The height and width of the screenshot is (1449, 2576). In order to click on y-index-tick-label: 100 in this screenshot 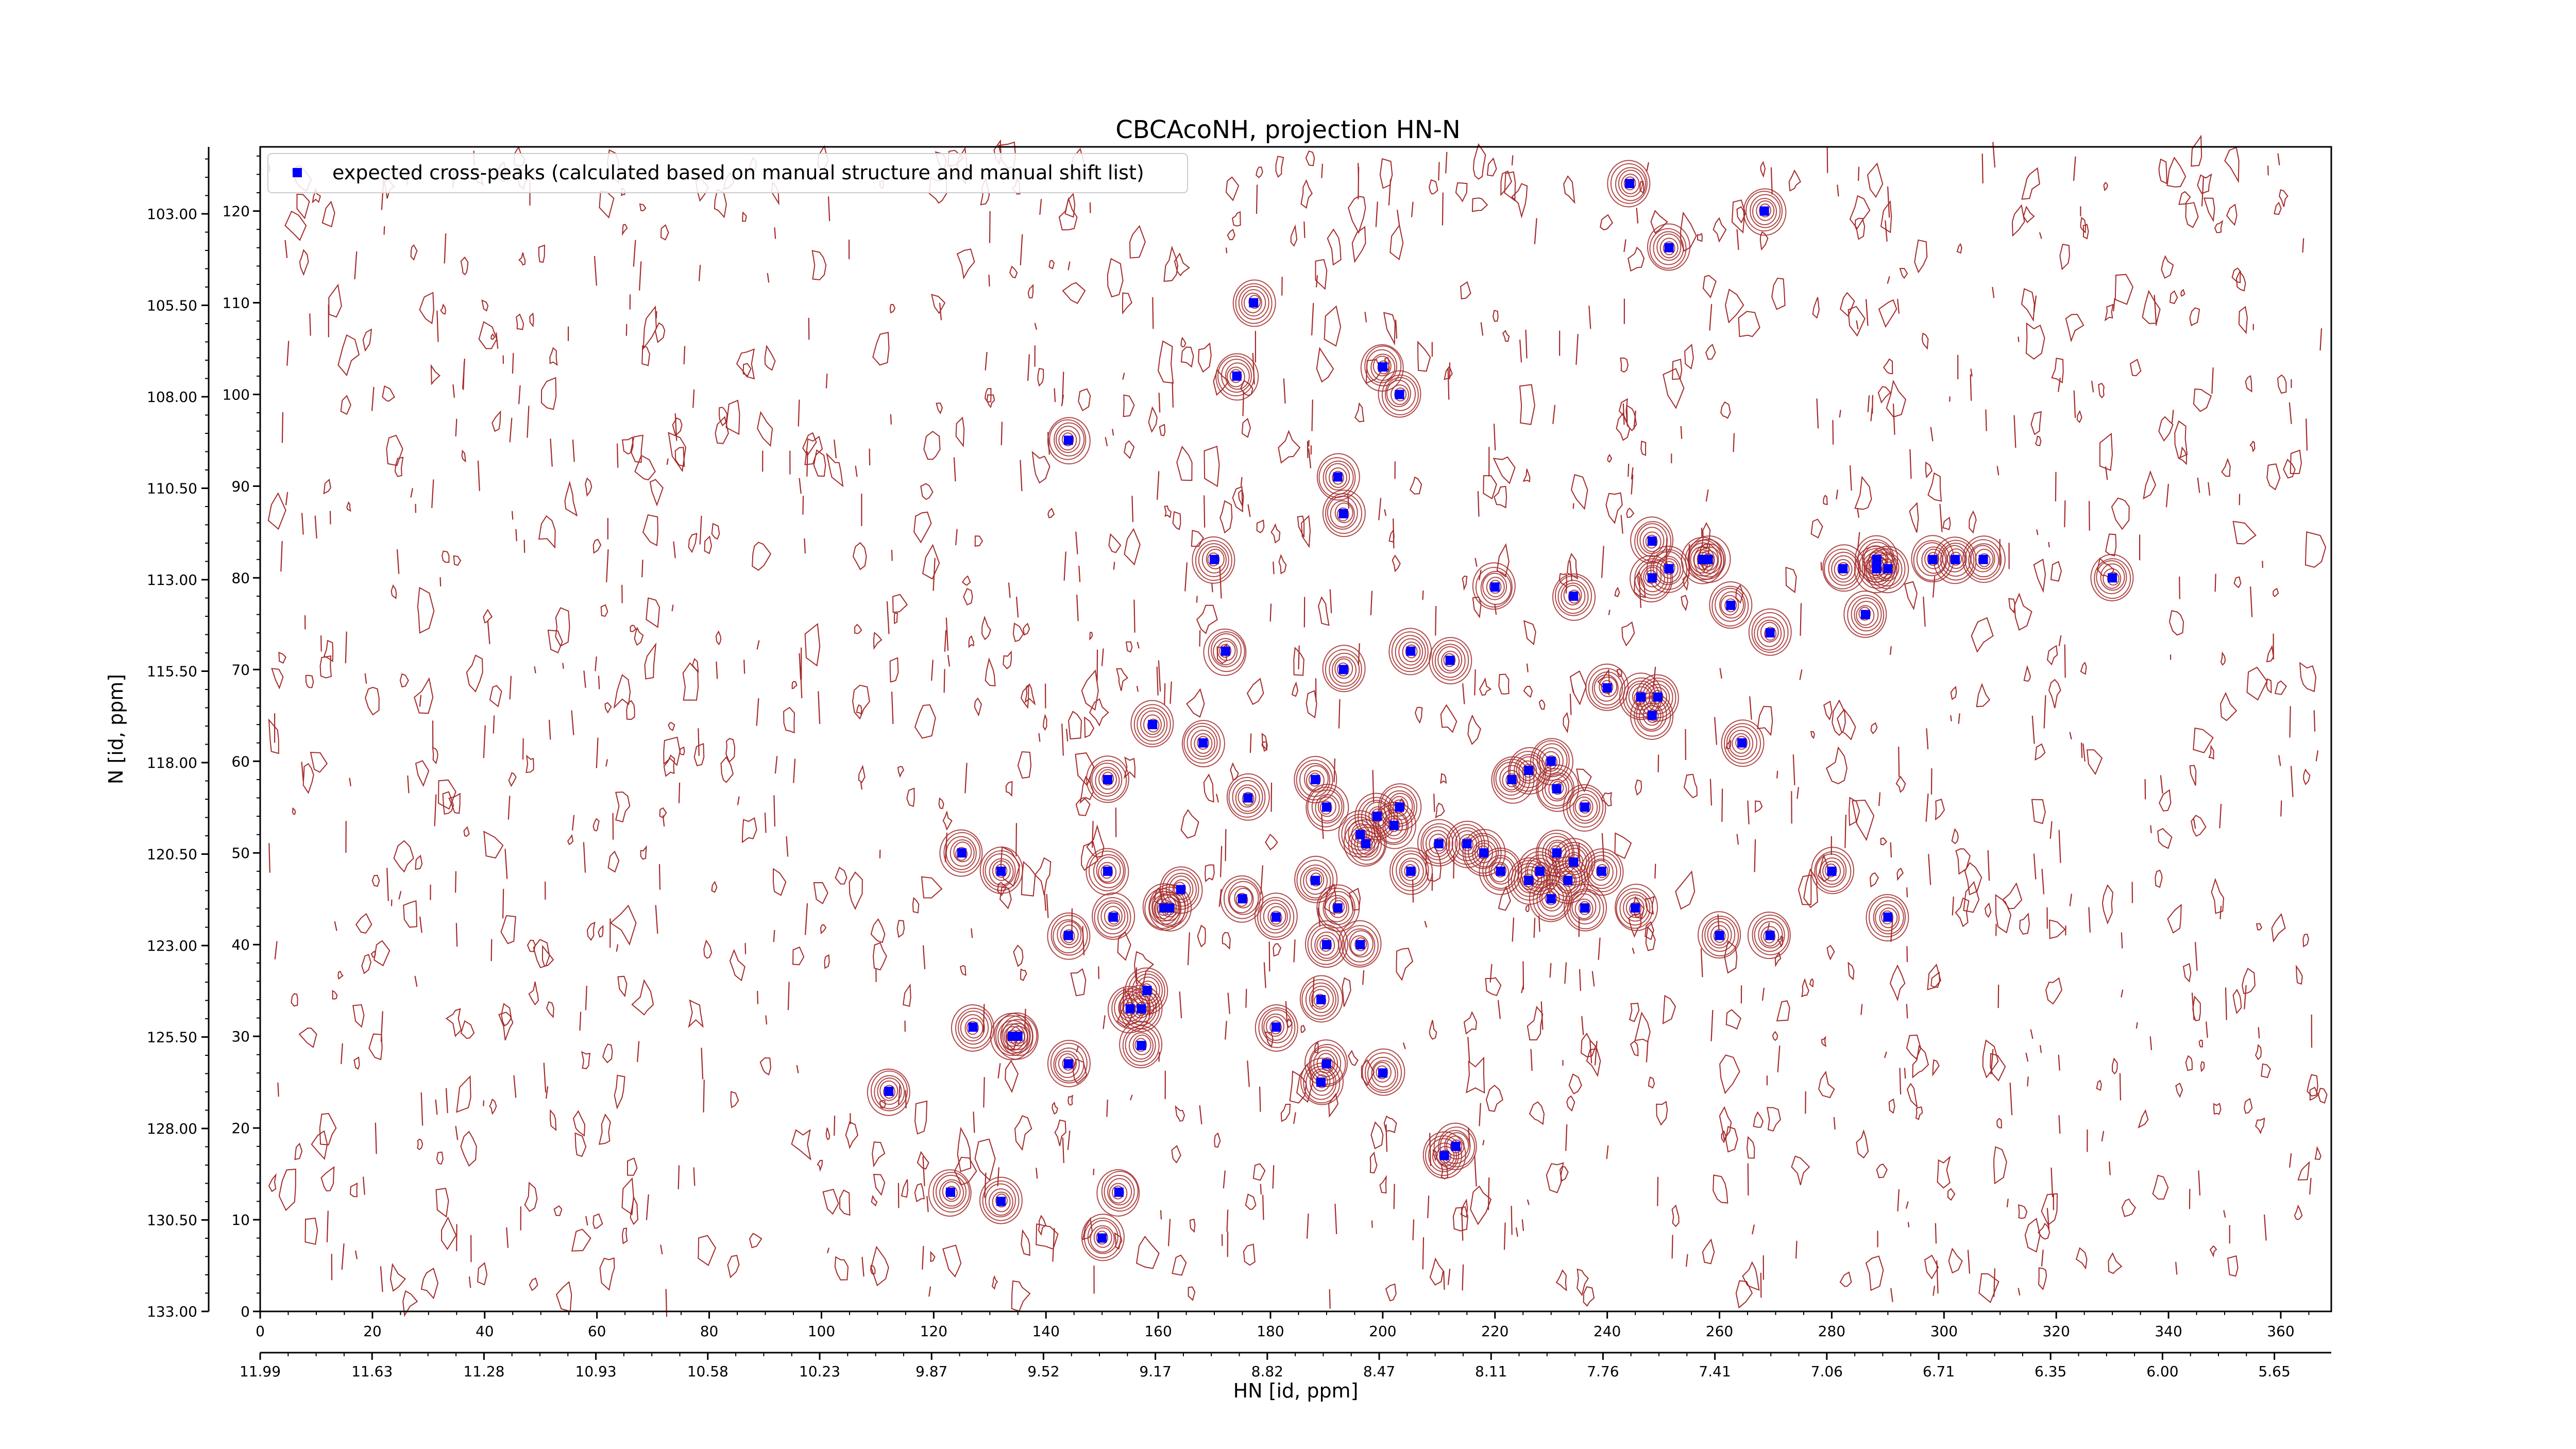, I will do `click(236, 394)`.